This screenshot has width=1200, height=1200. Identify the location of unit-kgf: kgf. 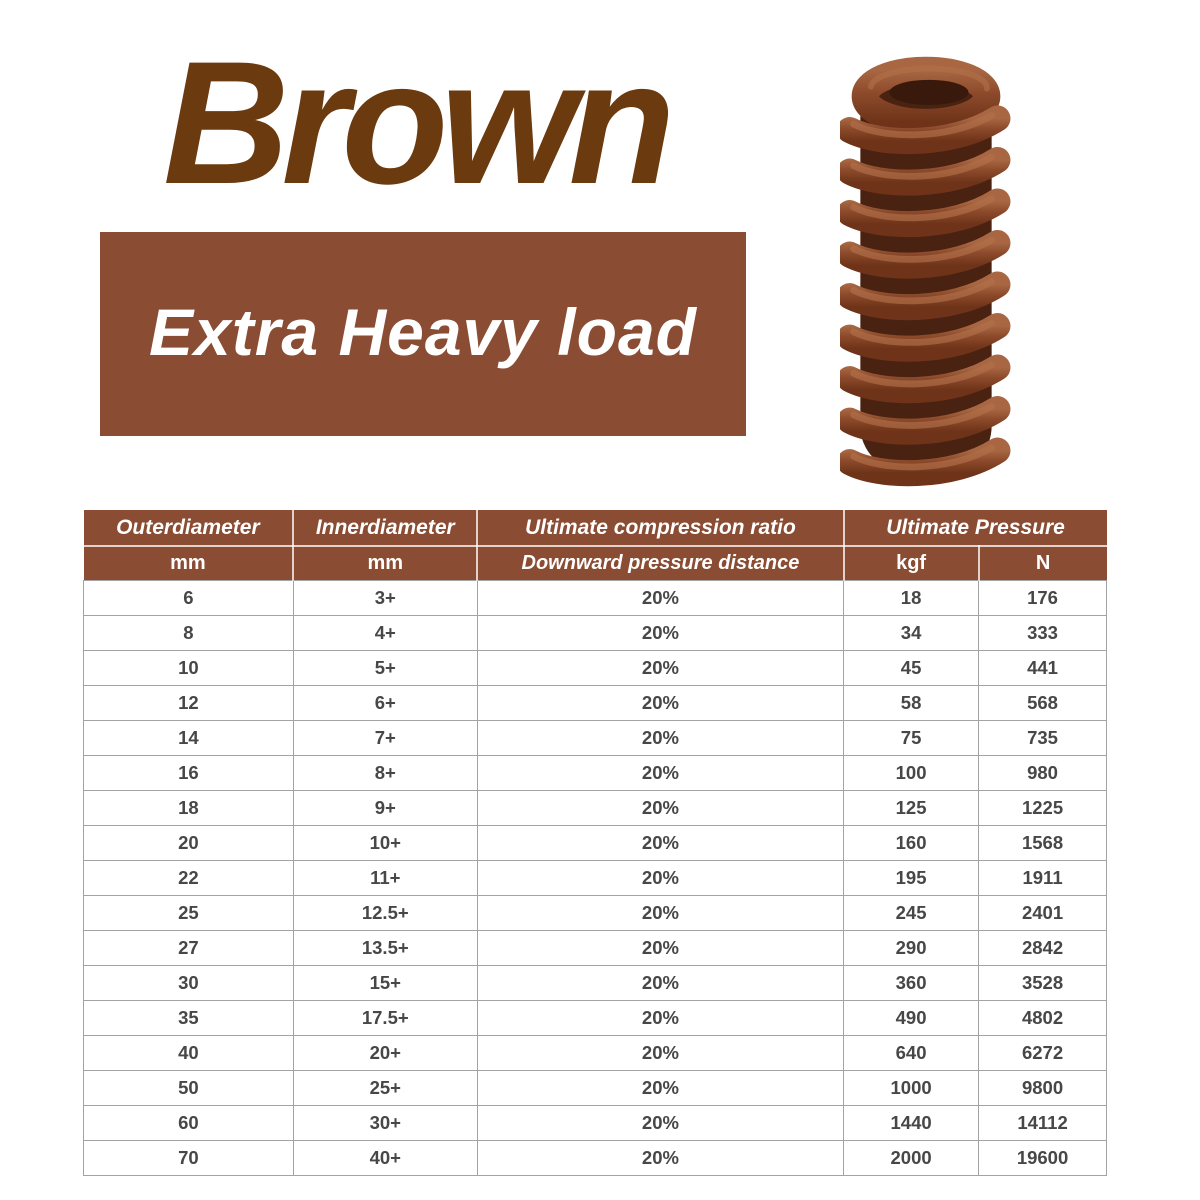
(911, 563).